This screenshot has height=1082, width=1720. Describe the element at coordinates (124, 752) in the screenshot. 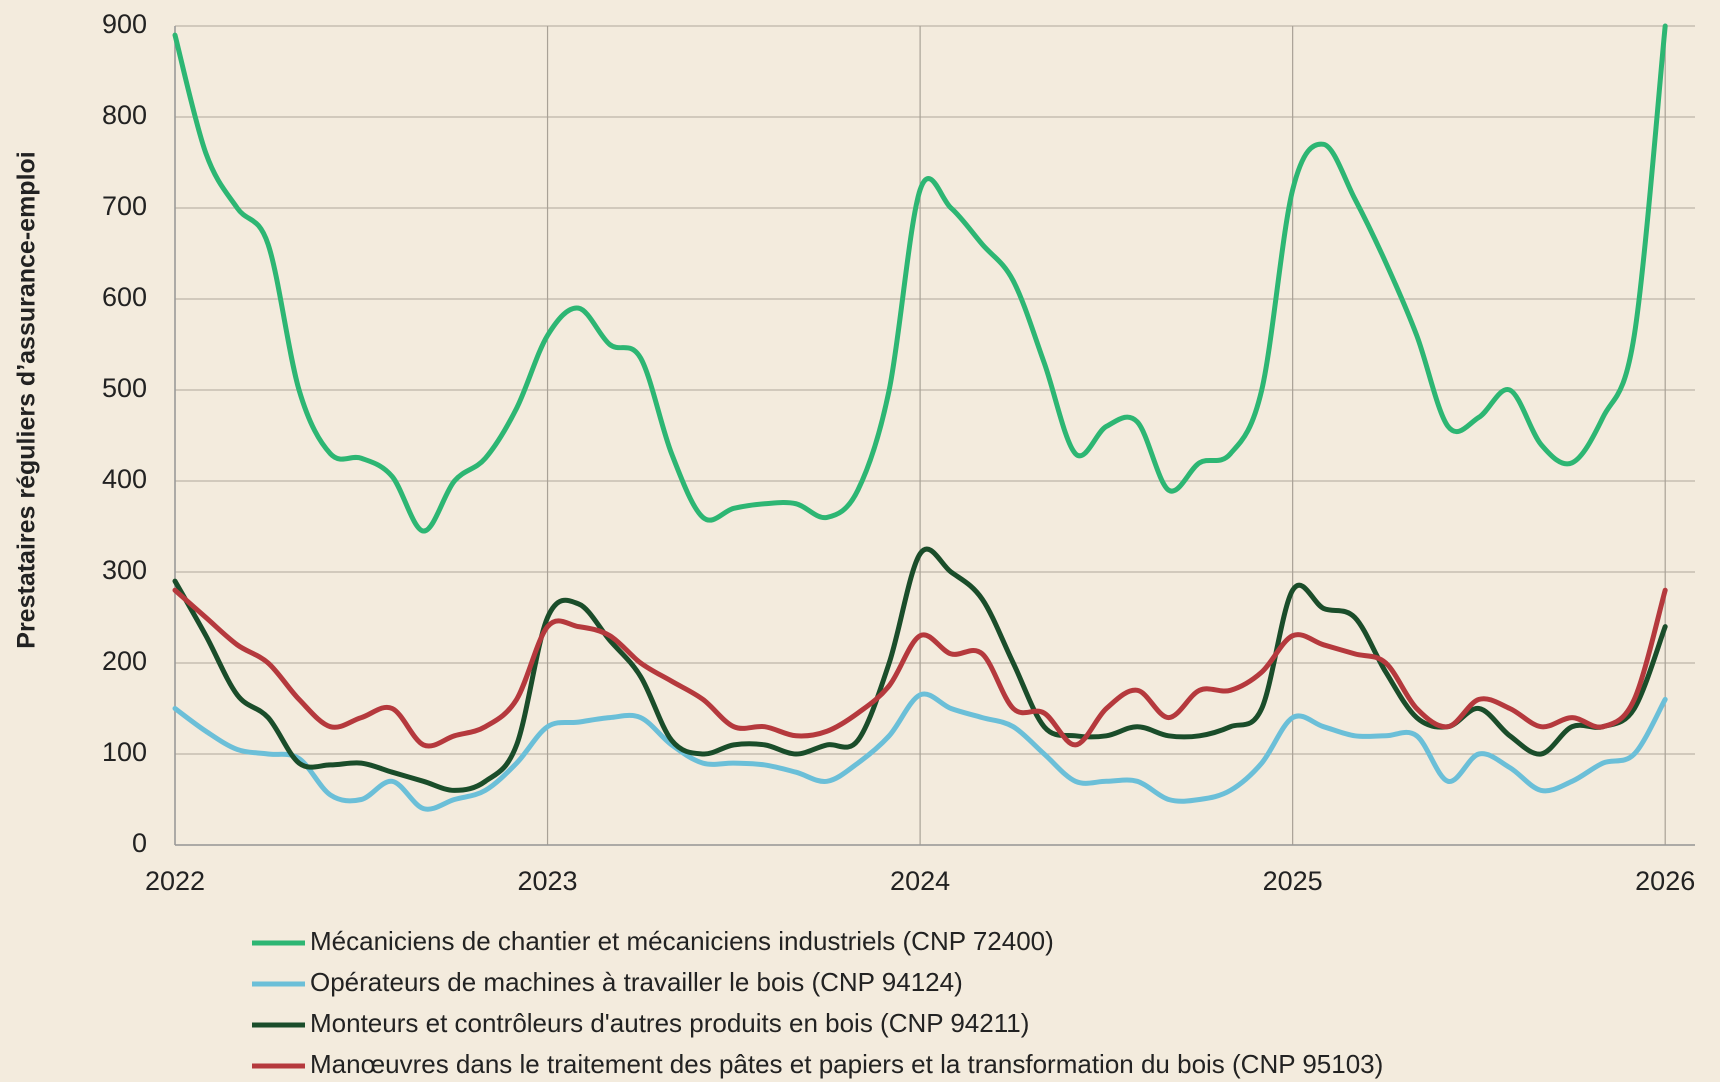

I see `y-tick-label: 100` at that location.